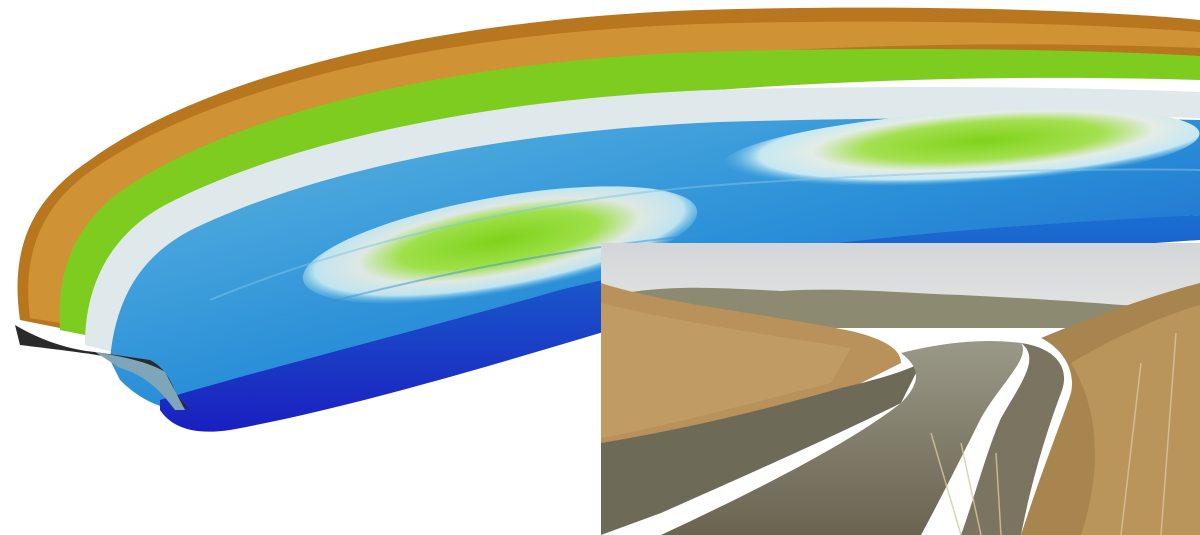 The image size is (1200, 535). I want to click on shoal-bar-left, so click(500, 245).